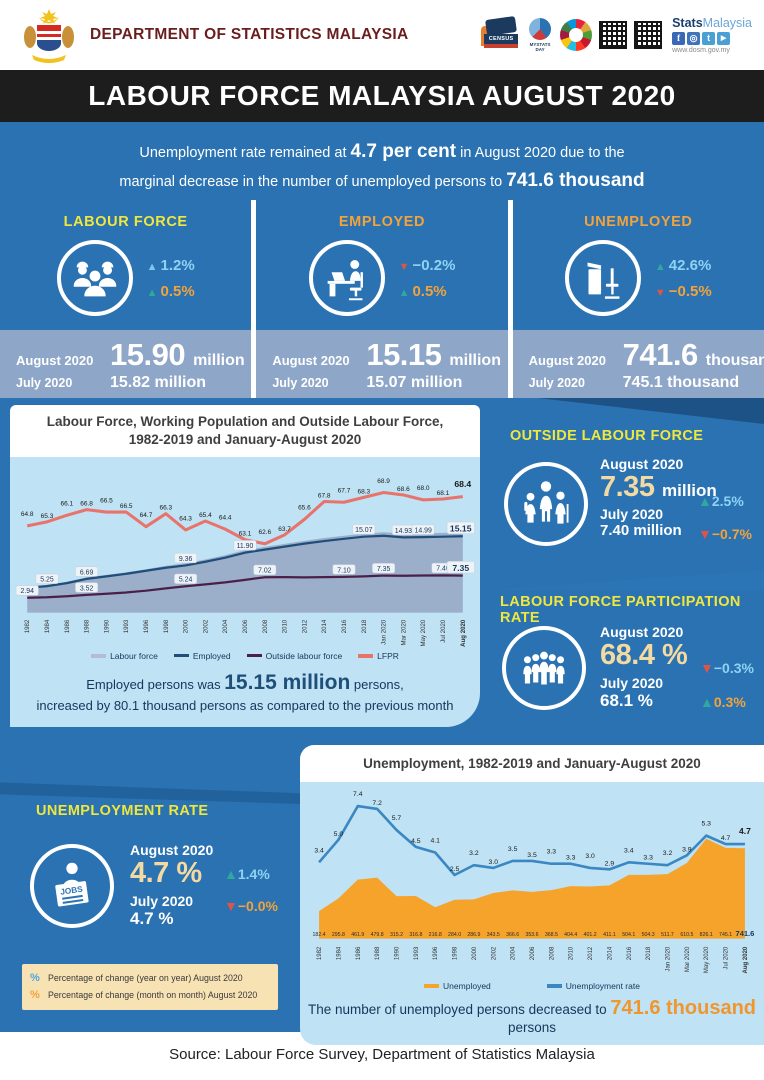 The image size is (764, 1080). Describe the element at coordinates (186, 580) in the screenshot. I see `svg-text: 5.24` at that location.